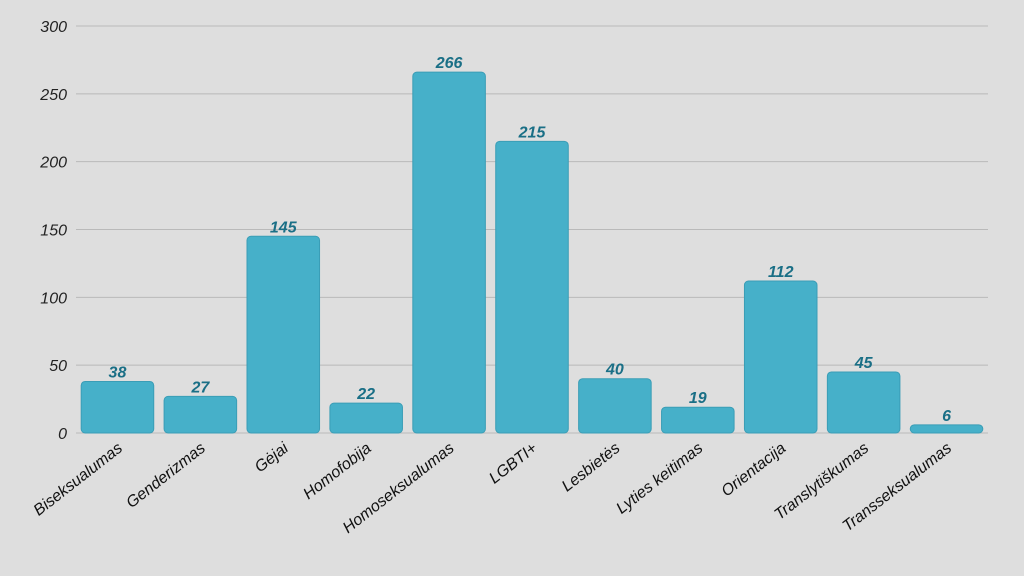 This screenshot has width=1024, height=576. What do you see at coordinates (200, 387) in the screenshot?
I see `data-label: 27` at bounding box center [200, 387].